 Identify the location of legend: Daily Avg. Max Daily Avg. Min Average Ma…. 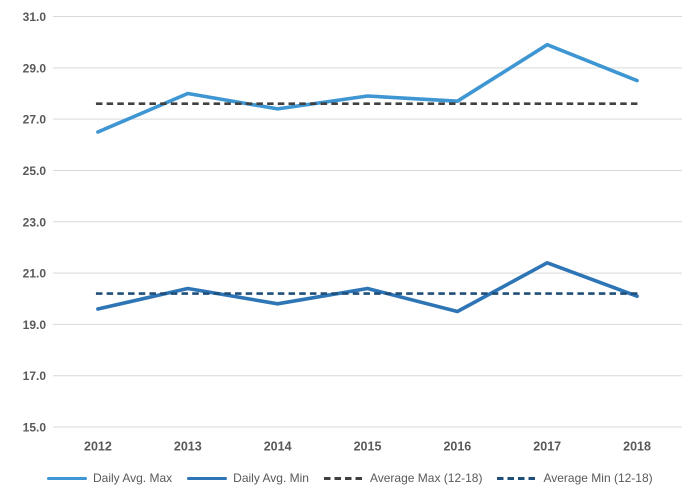
(350, 478).